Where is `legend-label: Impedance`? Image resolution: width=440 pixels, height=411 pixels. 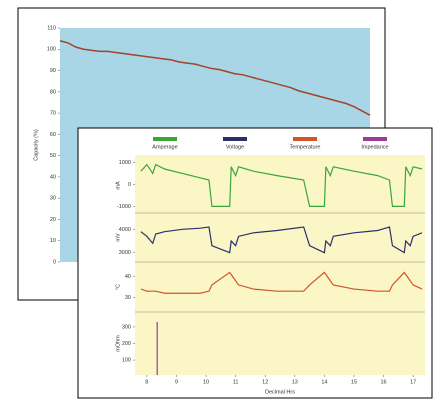 legend-label: Impedance is located at coordinates (374, 147).